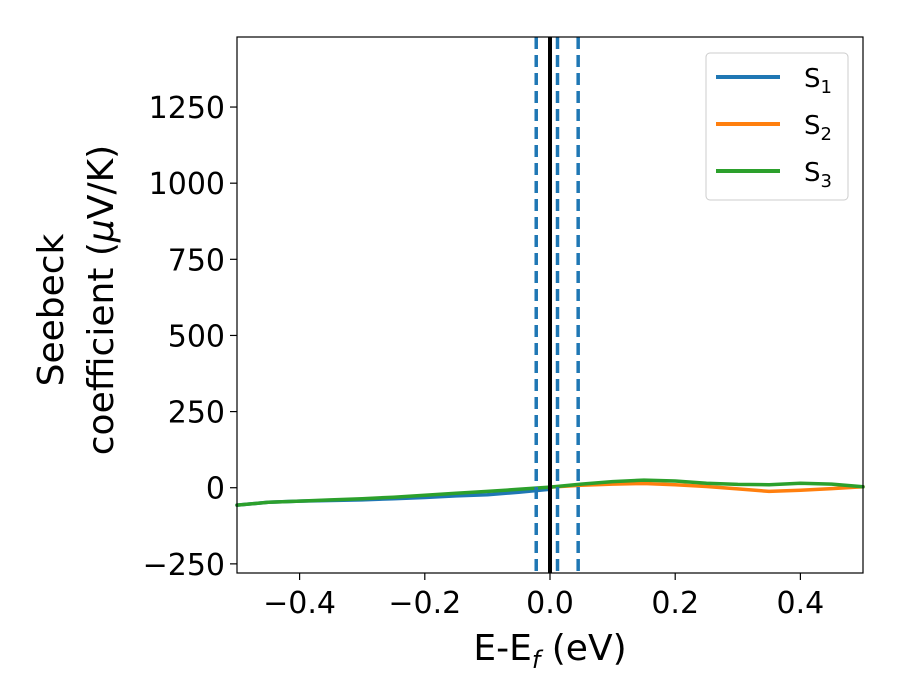  Describe the element at coordinates (101, 348) in the screenshot. I see `y-axis-label-line2-pre: coefficient (` at that location.